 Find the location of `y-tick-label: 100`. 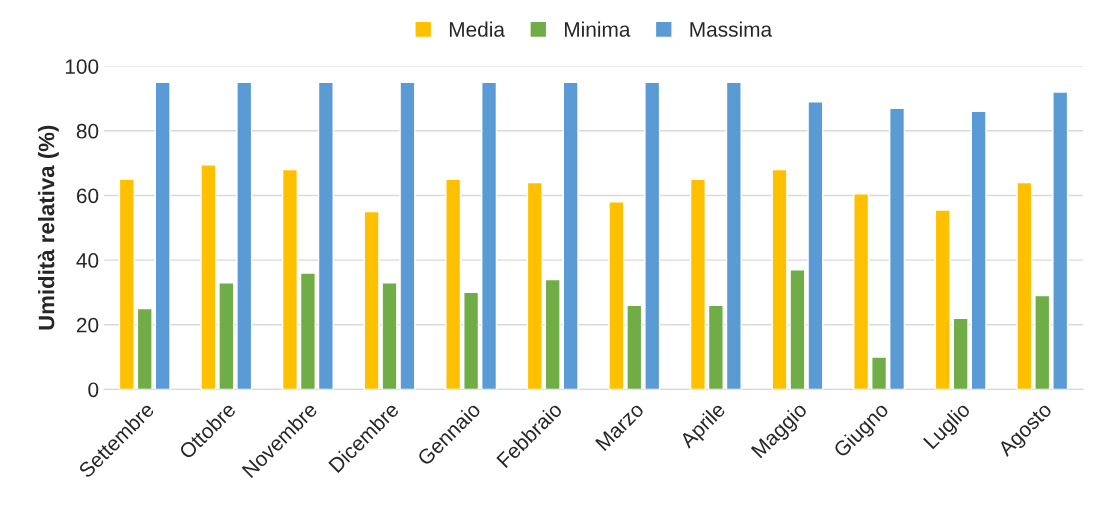

y-tick-label: 100 is located at coordinates (82, 66).